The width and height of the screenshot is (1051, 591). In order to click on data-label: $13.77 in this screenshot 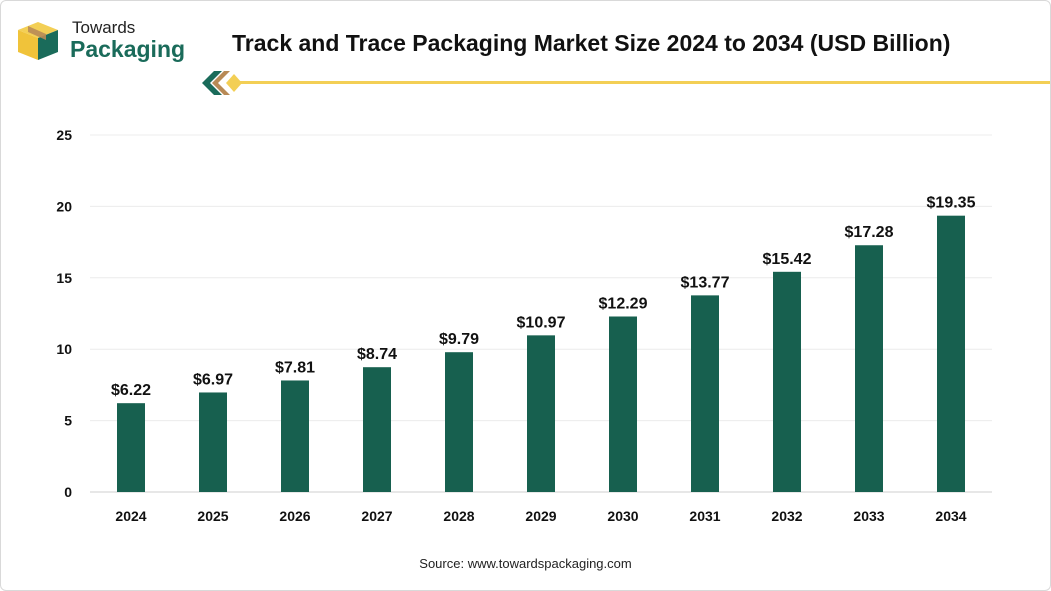, I will do `click(705, 282)`.